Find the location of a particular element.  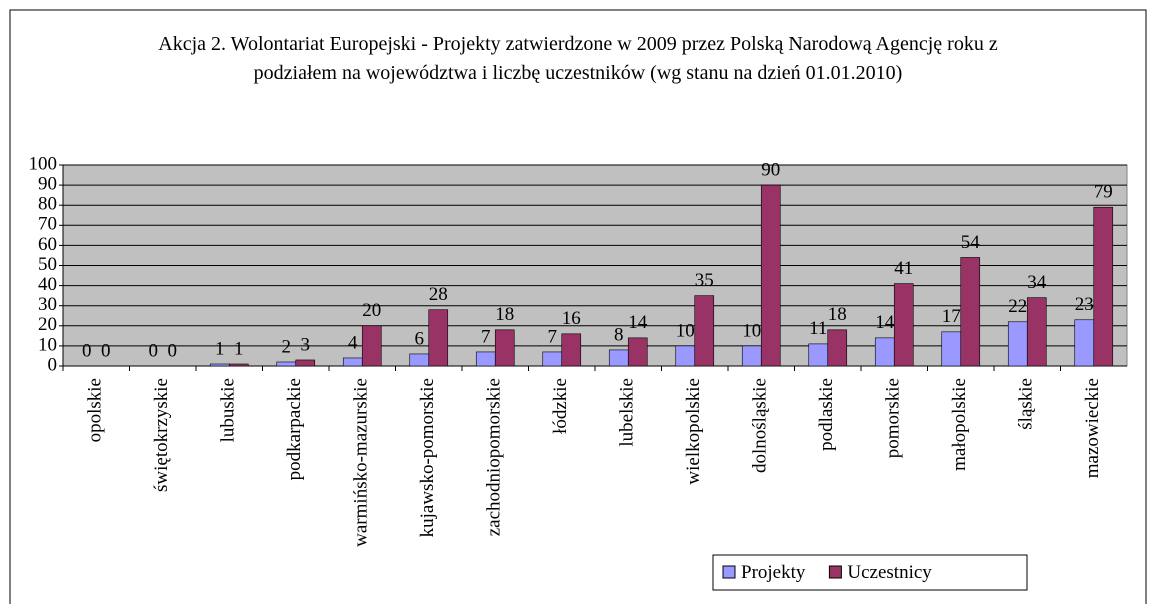

x-tick-label: opolskie is located at coordinates (95, 410).